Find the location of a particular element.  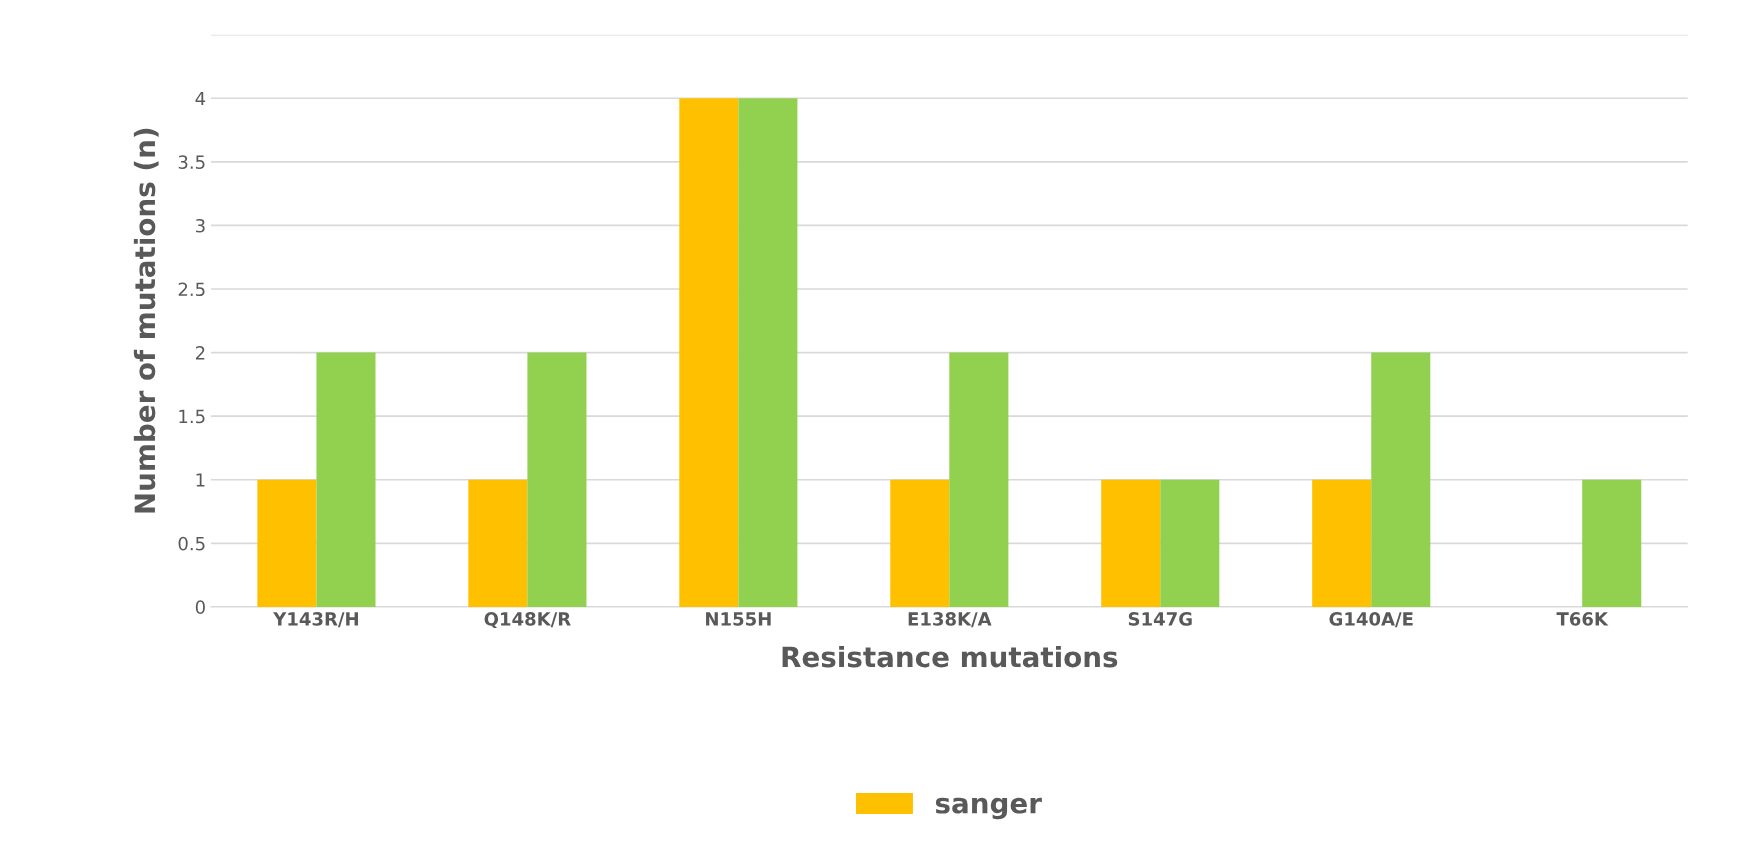

y-tick-label: 1.5 is located at coordinates (192, 416).